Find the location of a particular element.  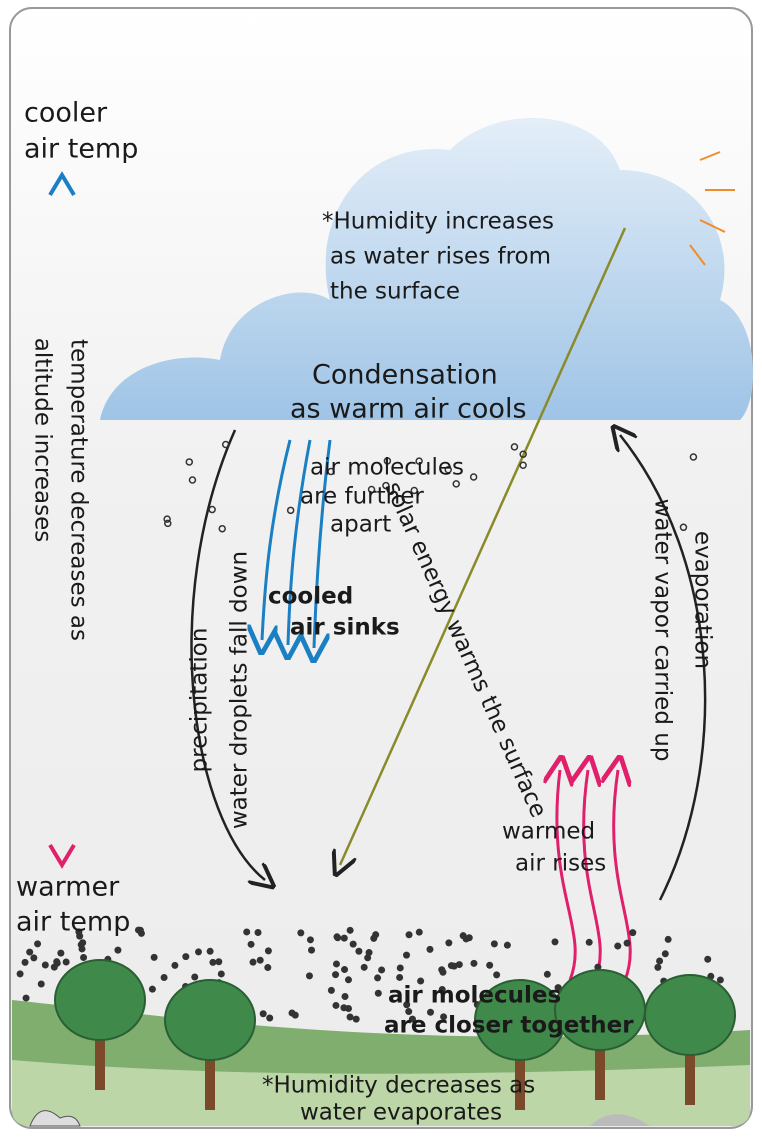

label: air sinks is located at coordinates (345, 628).